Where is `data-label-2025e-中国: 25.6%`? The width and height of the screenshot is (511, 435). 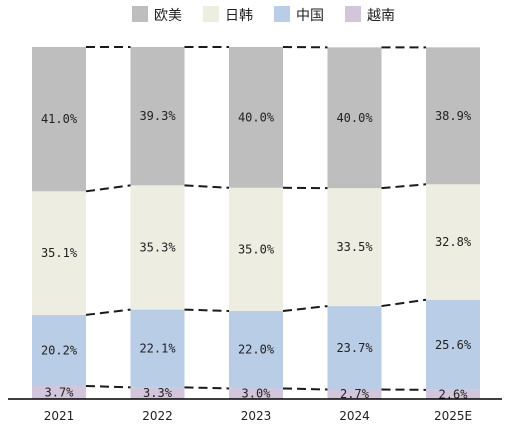 data-label-2025e-中国: 25.6% is located at coordinates (453, 345).